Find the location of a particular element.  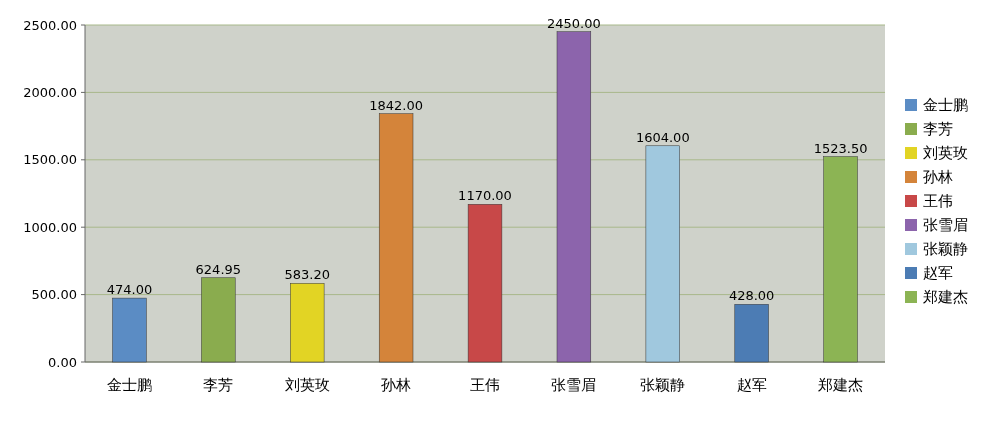

data-label: 624.95 is located at coordinates (218, 269).